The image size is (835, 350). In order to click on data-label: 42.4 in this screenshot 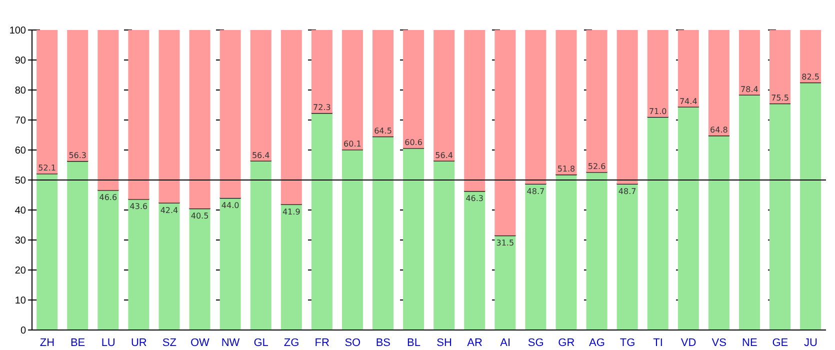, I will do `click(169, 210)`.